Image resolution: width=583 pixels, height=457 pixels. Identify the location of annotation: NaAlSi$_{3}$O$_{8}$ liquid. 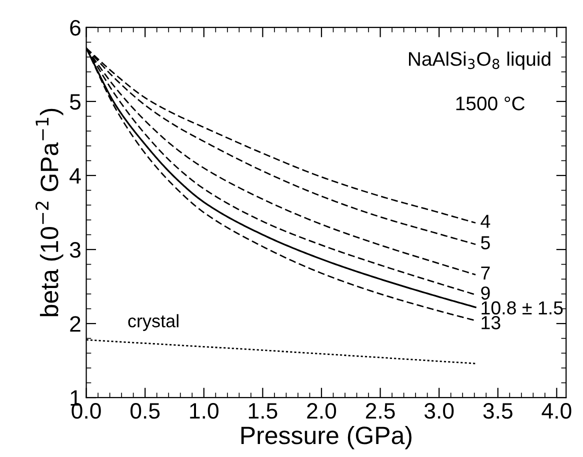
(479, 61).